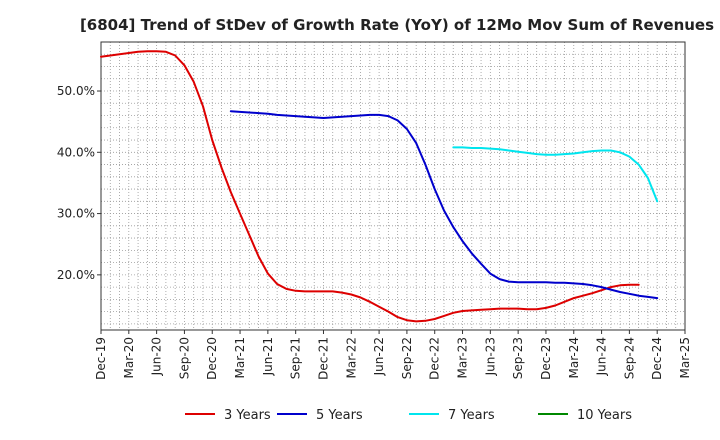  What do you see at coordinates (351, 357) in the screenshot?
I see `x-tick-label: Mar-22` at bounding box center [351, 357].